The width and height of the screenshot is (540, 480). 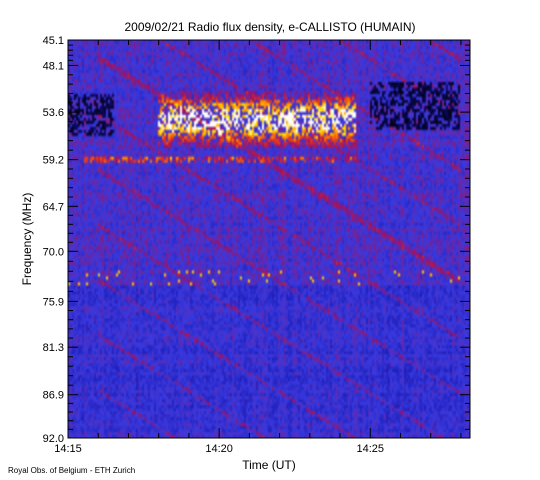 I want to click on y-tick-label: 75.9, so click(x=53, y=302).